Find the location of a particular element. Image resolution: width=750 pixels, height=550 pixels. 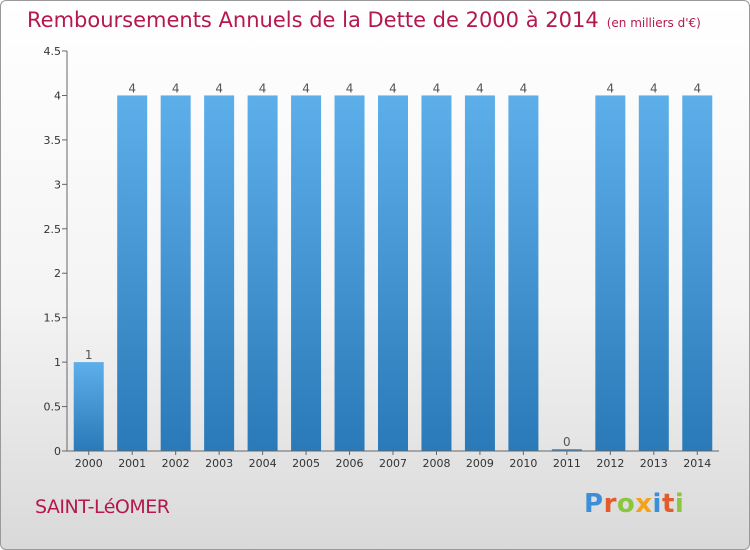

logo-letter: t is located at coordinates (668, 504).